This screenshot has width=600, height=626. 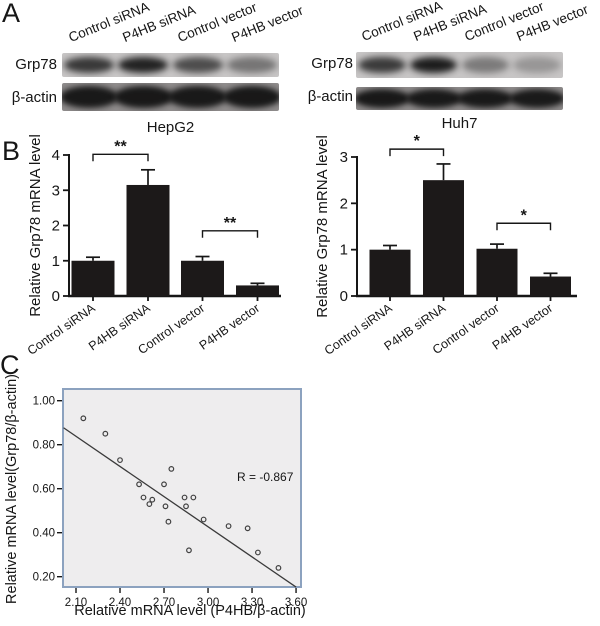 I want to click on correlation-annotation: R = -0.867, so click(x=265, y=477).